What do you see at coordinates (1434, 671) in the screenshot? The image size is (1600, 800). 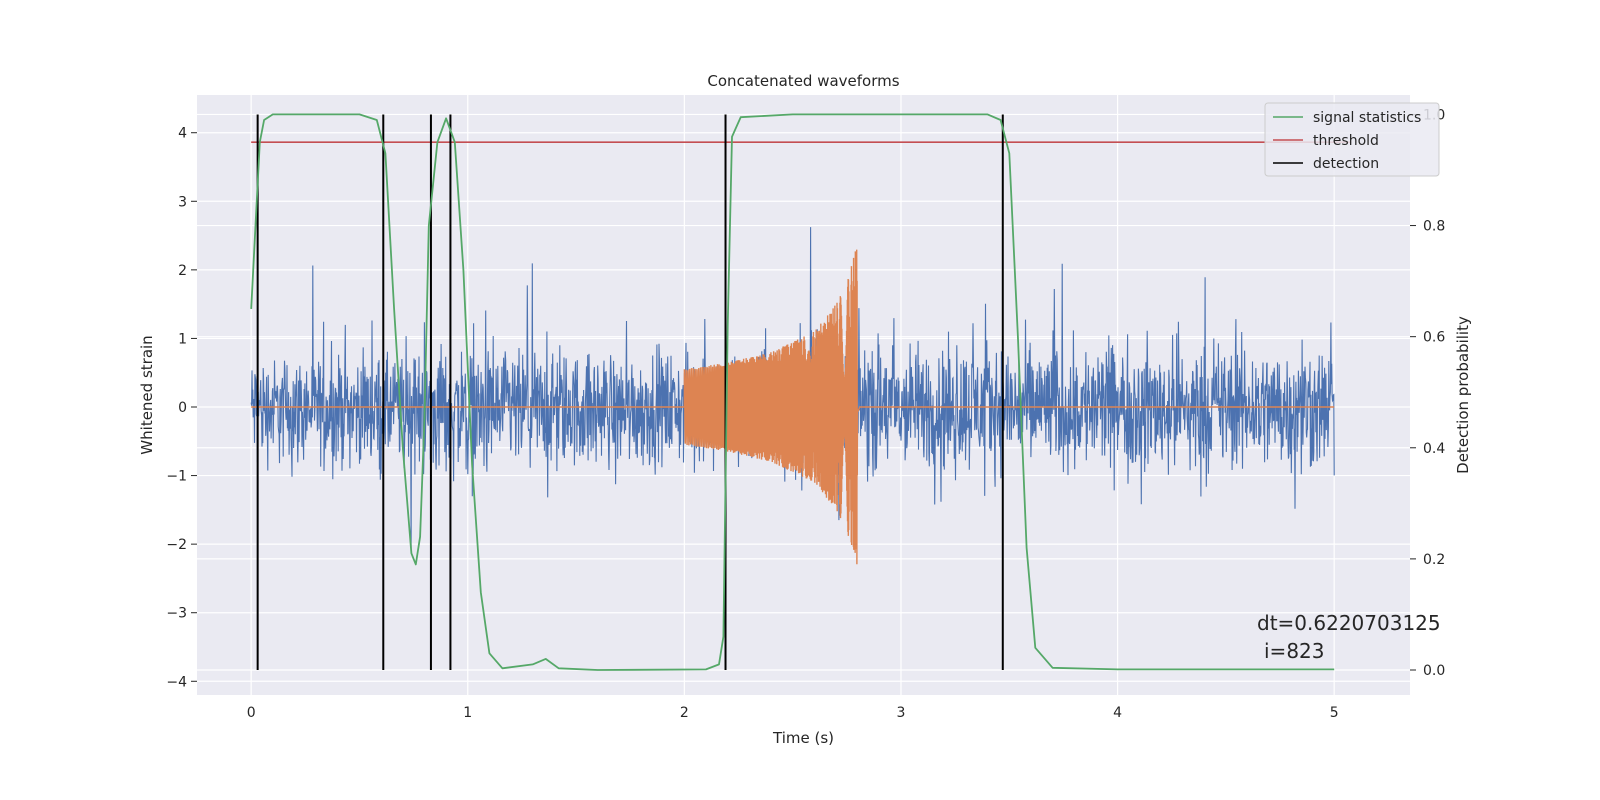 I see `right-y-tick-label: 0.0` at bounding box center [1434, 671].